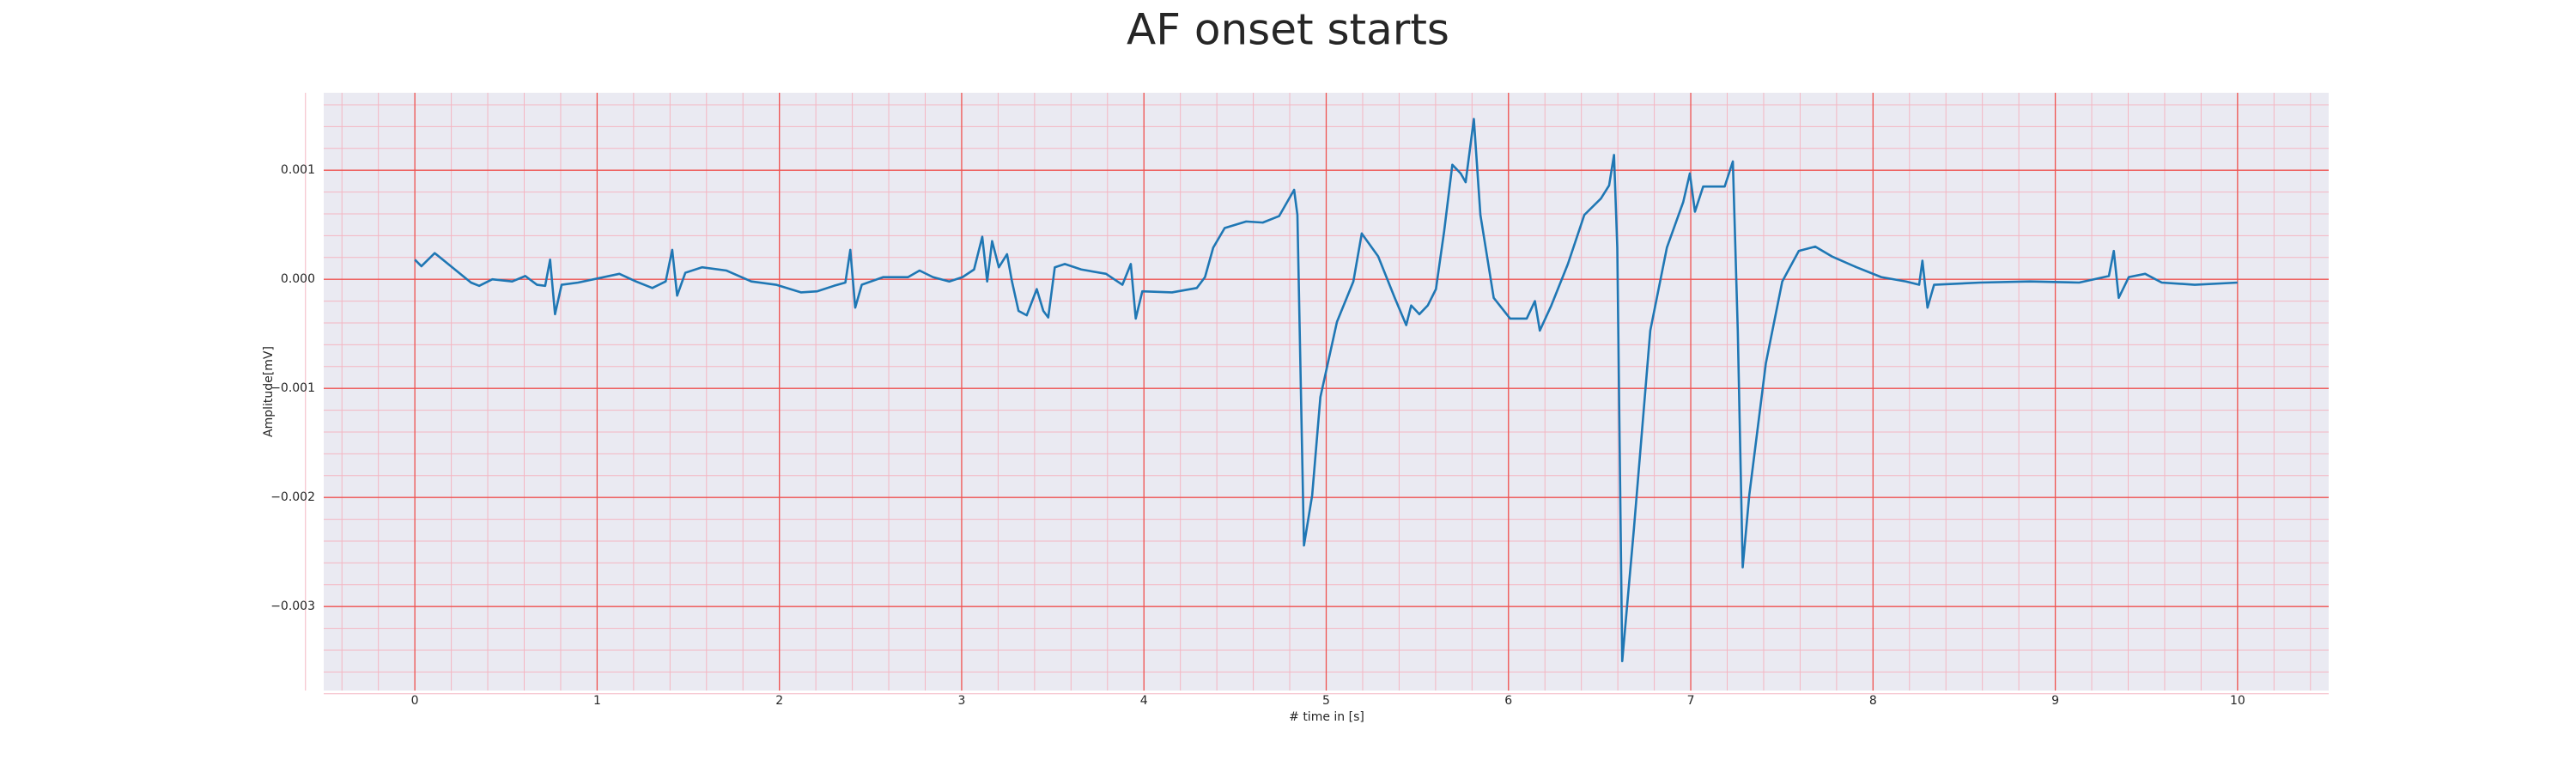  What do you see at coordinates (292, 606) in the screenshot?
I see `y-tick-label: −0.003` at bounding box center [292, 606].